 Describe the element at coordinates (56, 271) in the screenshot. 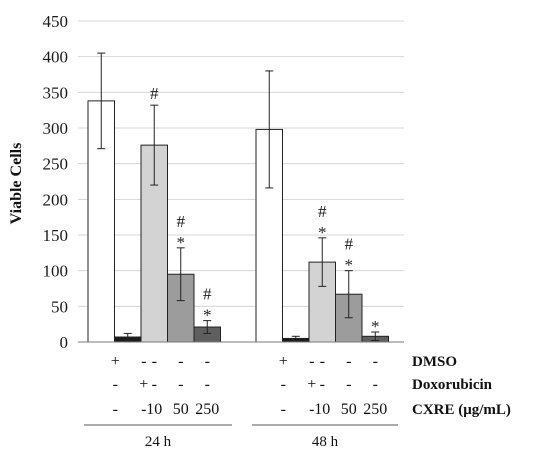

I see `y-tick-label: 100` at that location.